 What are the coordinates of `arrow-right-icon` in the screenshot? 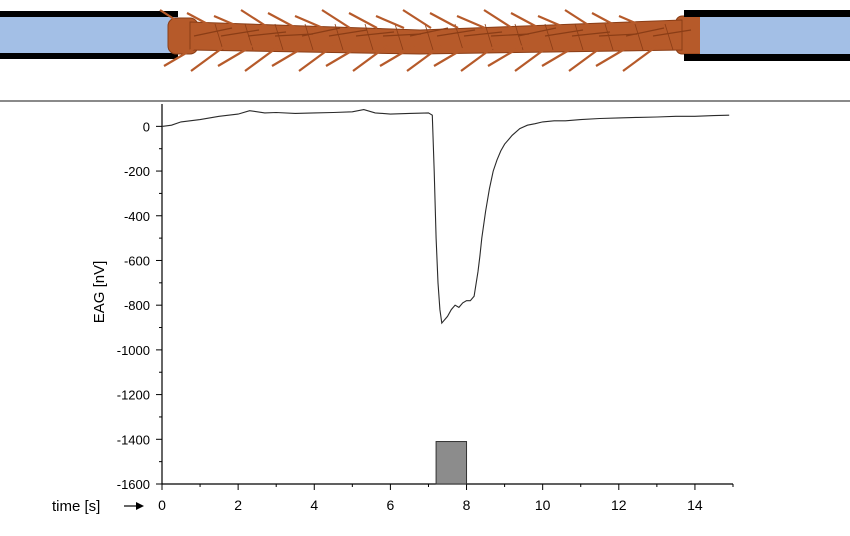 It's located at (134, 506).